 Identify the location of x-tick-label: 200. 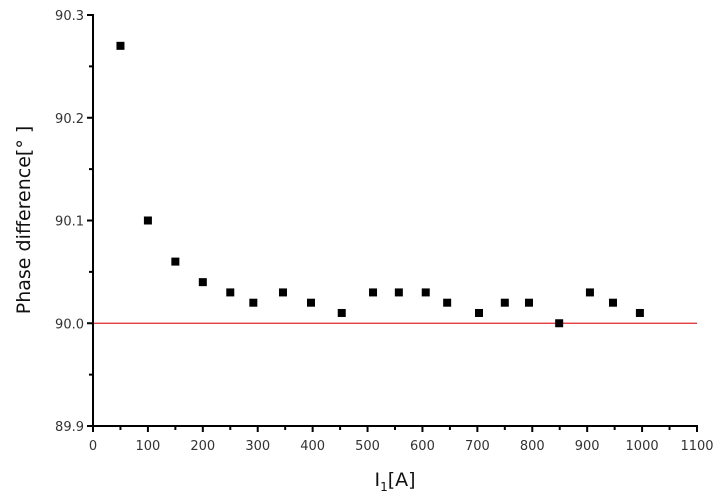
(202, 446).